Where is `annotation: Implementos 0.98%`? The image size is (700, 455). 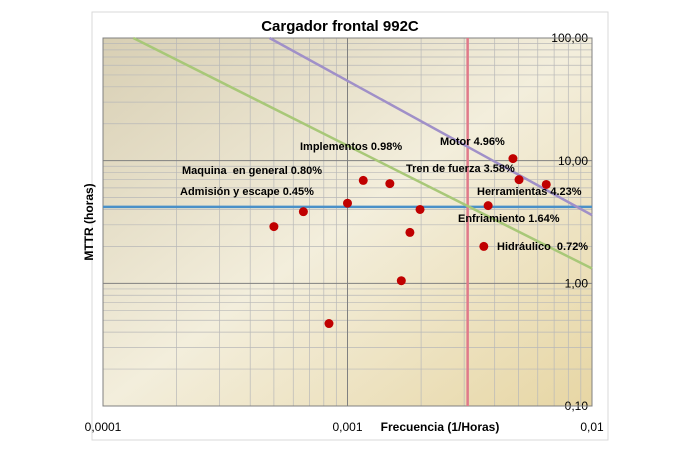 annotation: Implementos 0.98% is located at coordinates (351, 147).